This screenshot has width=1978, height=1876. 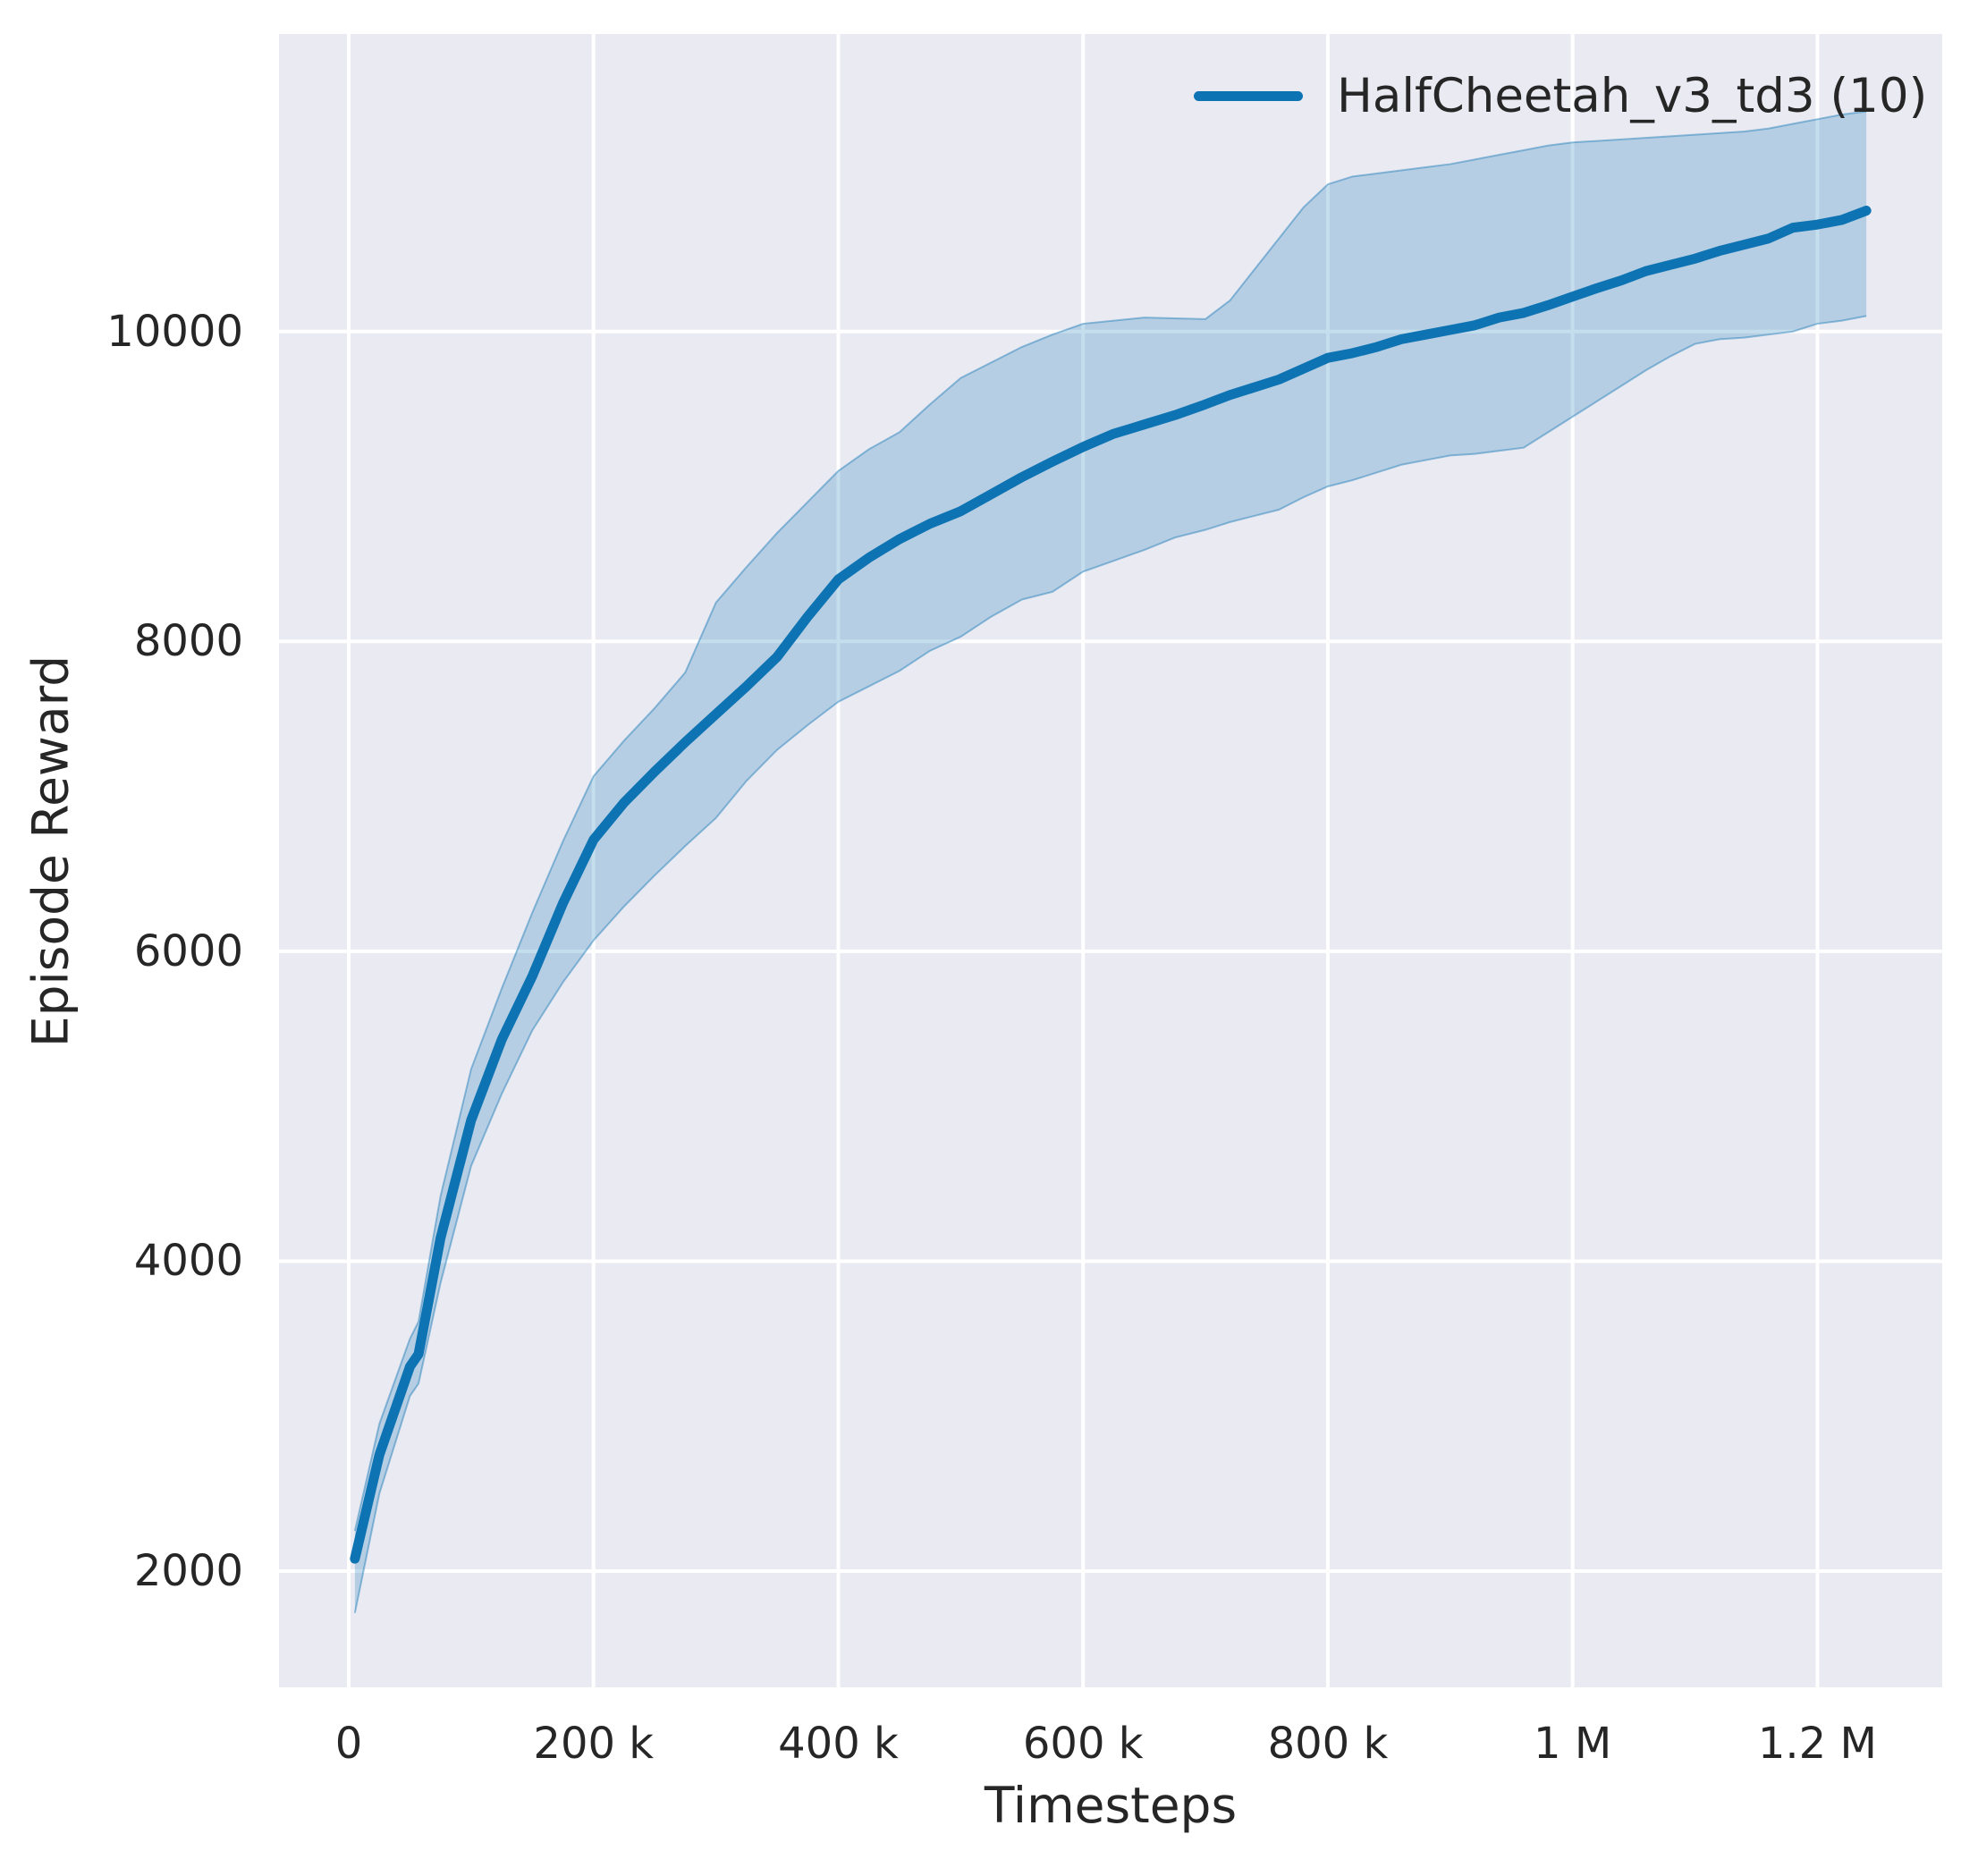 I want to click on x-tick-label: 600 k, so click(x=1083, y=1744).